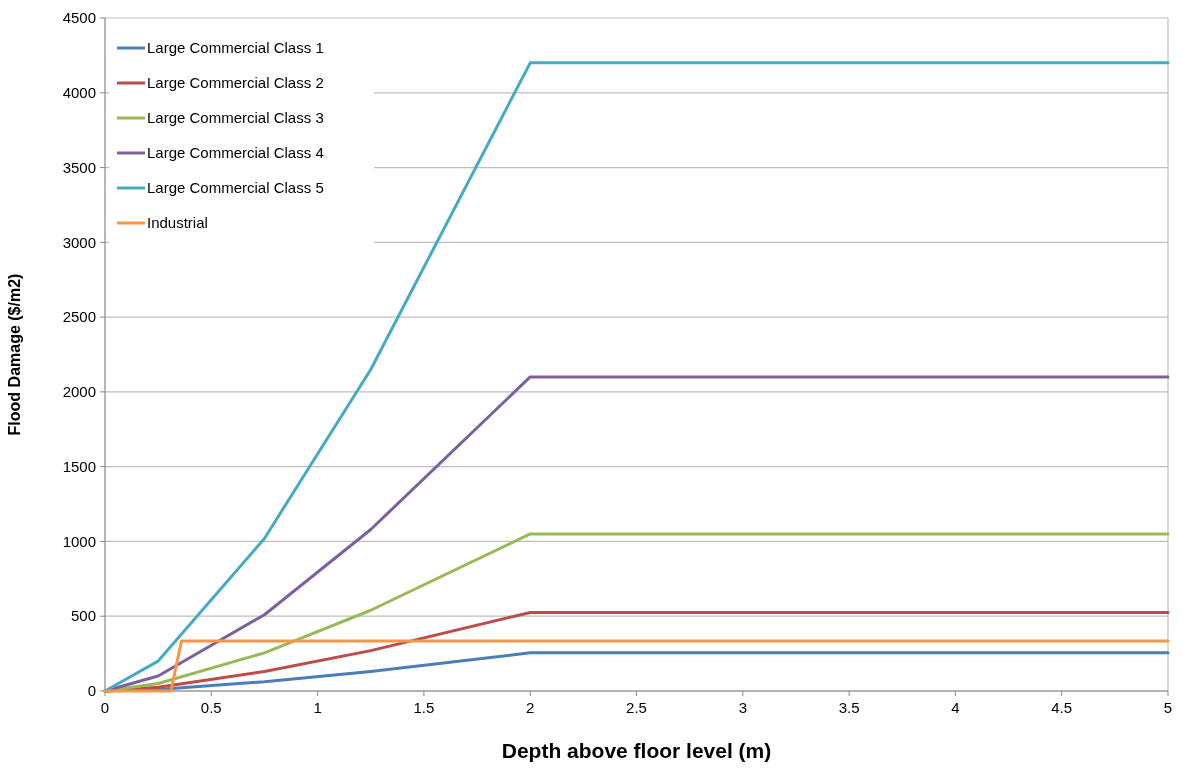  I want to click on y-tick-label: 4500, so click(79, 18).